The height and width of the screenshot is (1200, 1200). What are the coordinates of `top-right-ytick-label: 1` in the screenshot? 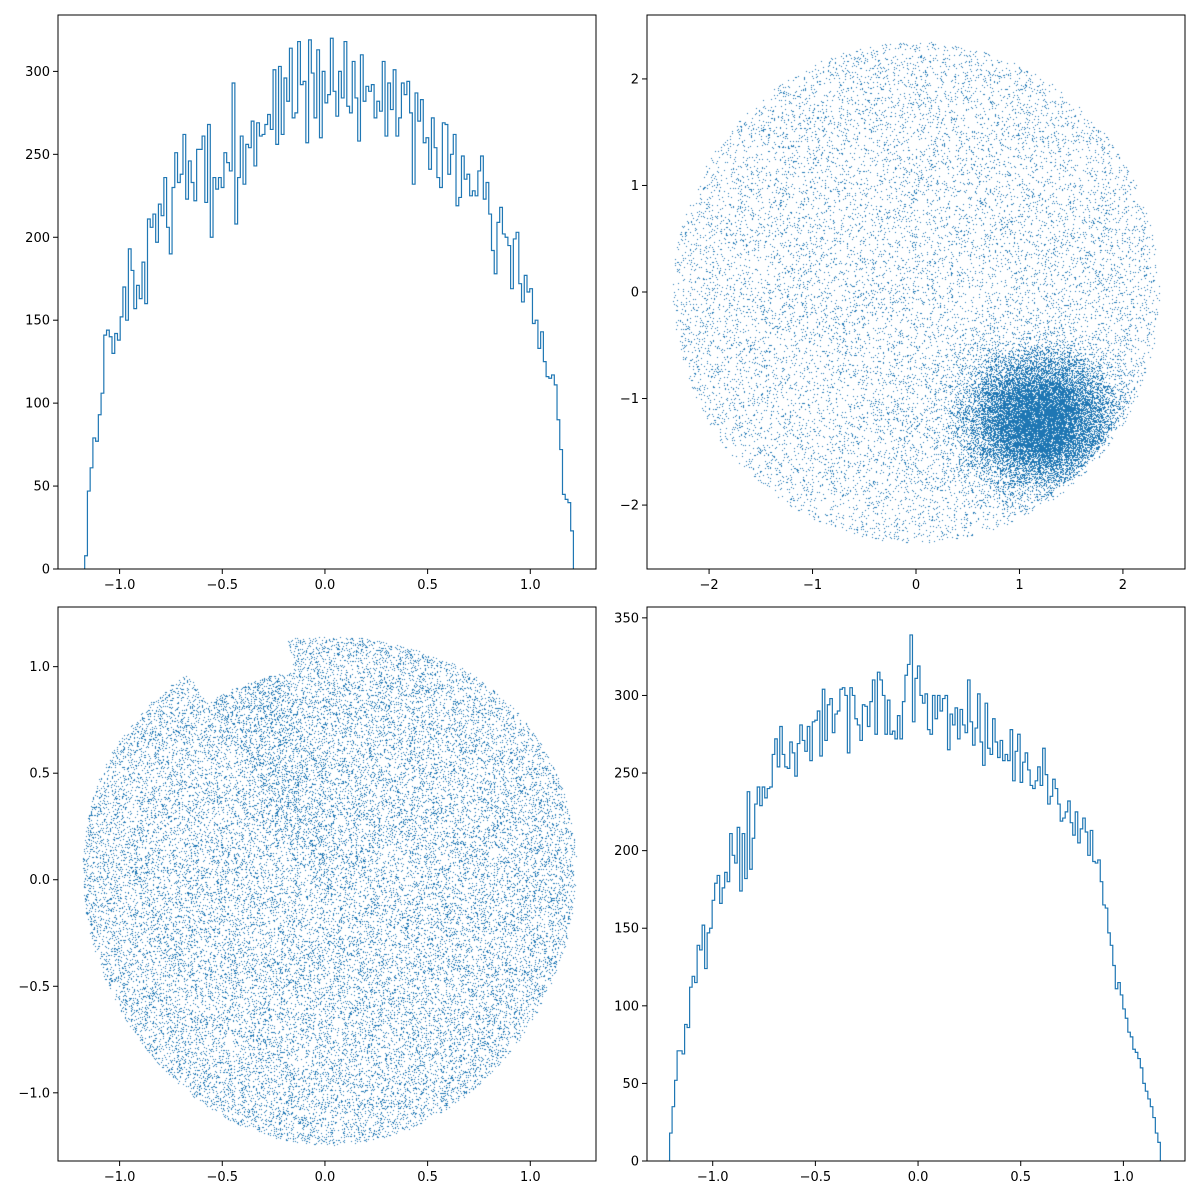 It's located at (635, 186).